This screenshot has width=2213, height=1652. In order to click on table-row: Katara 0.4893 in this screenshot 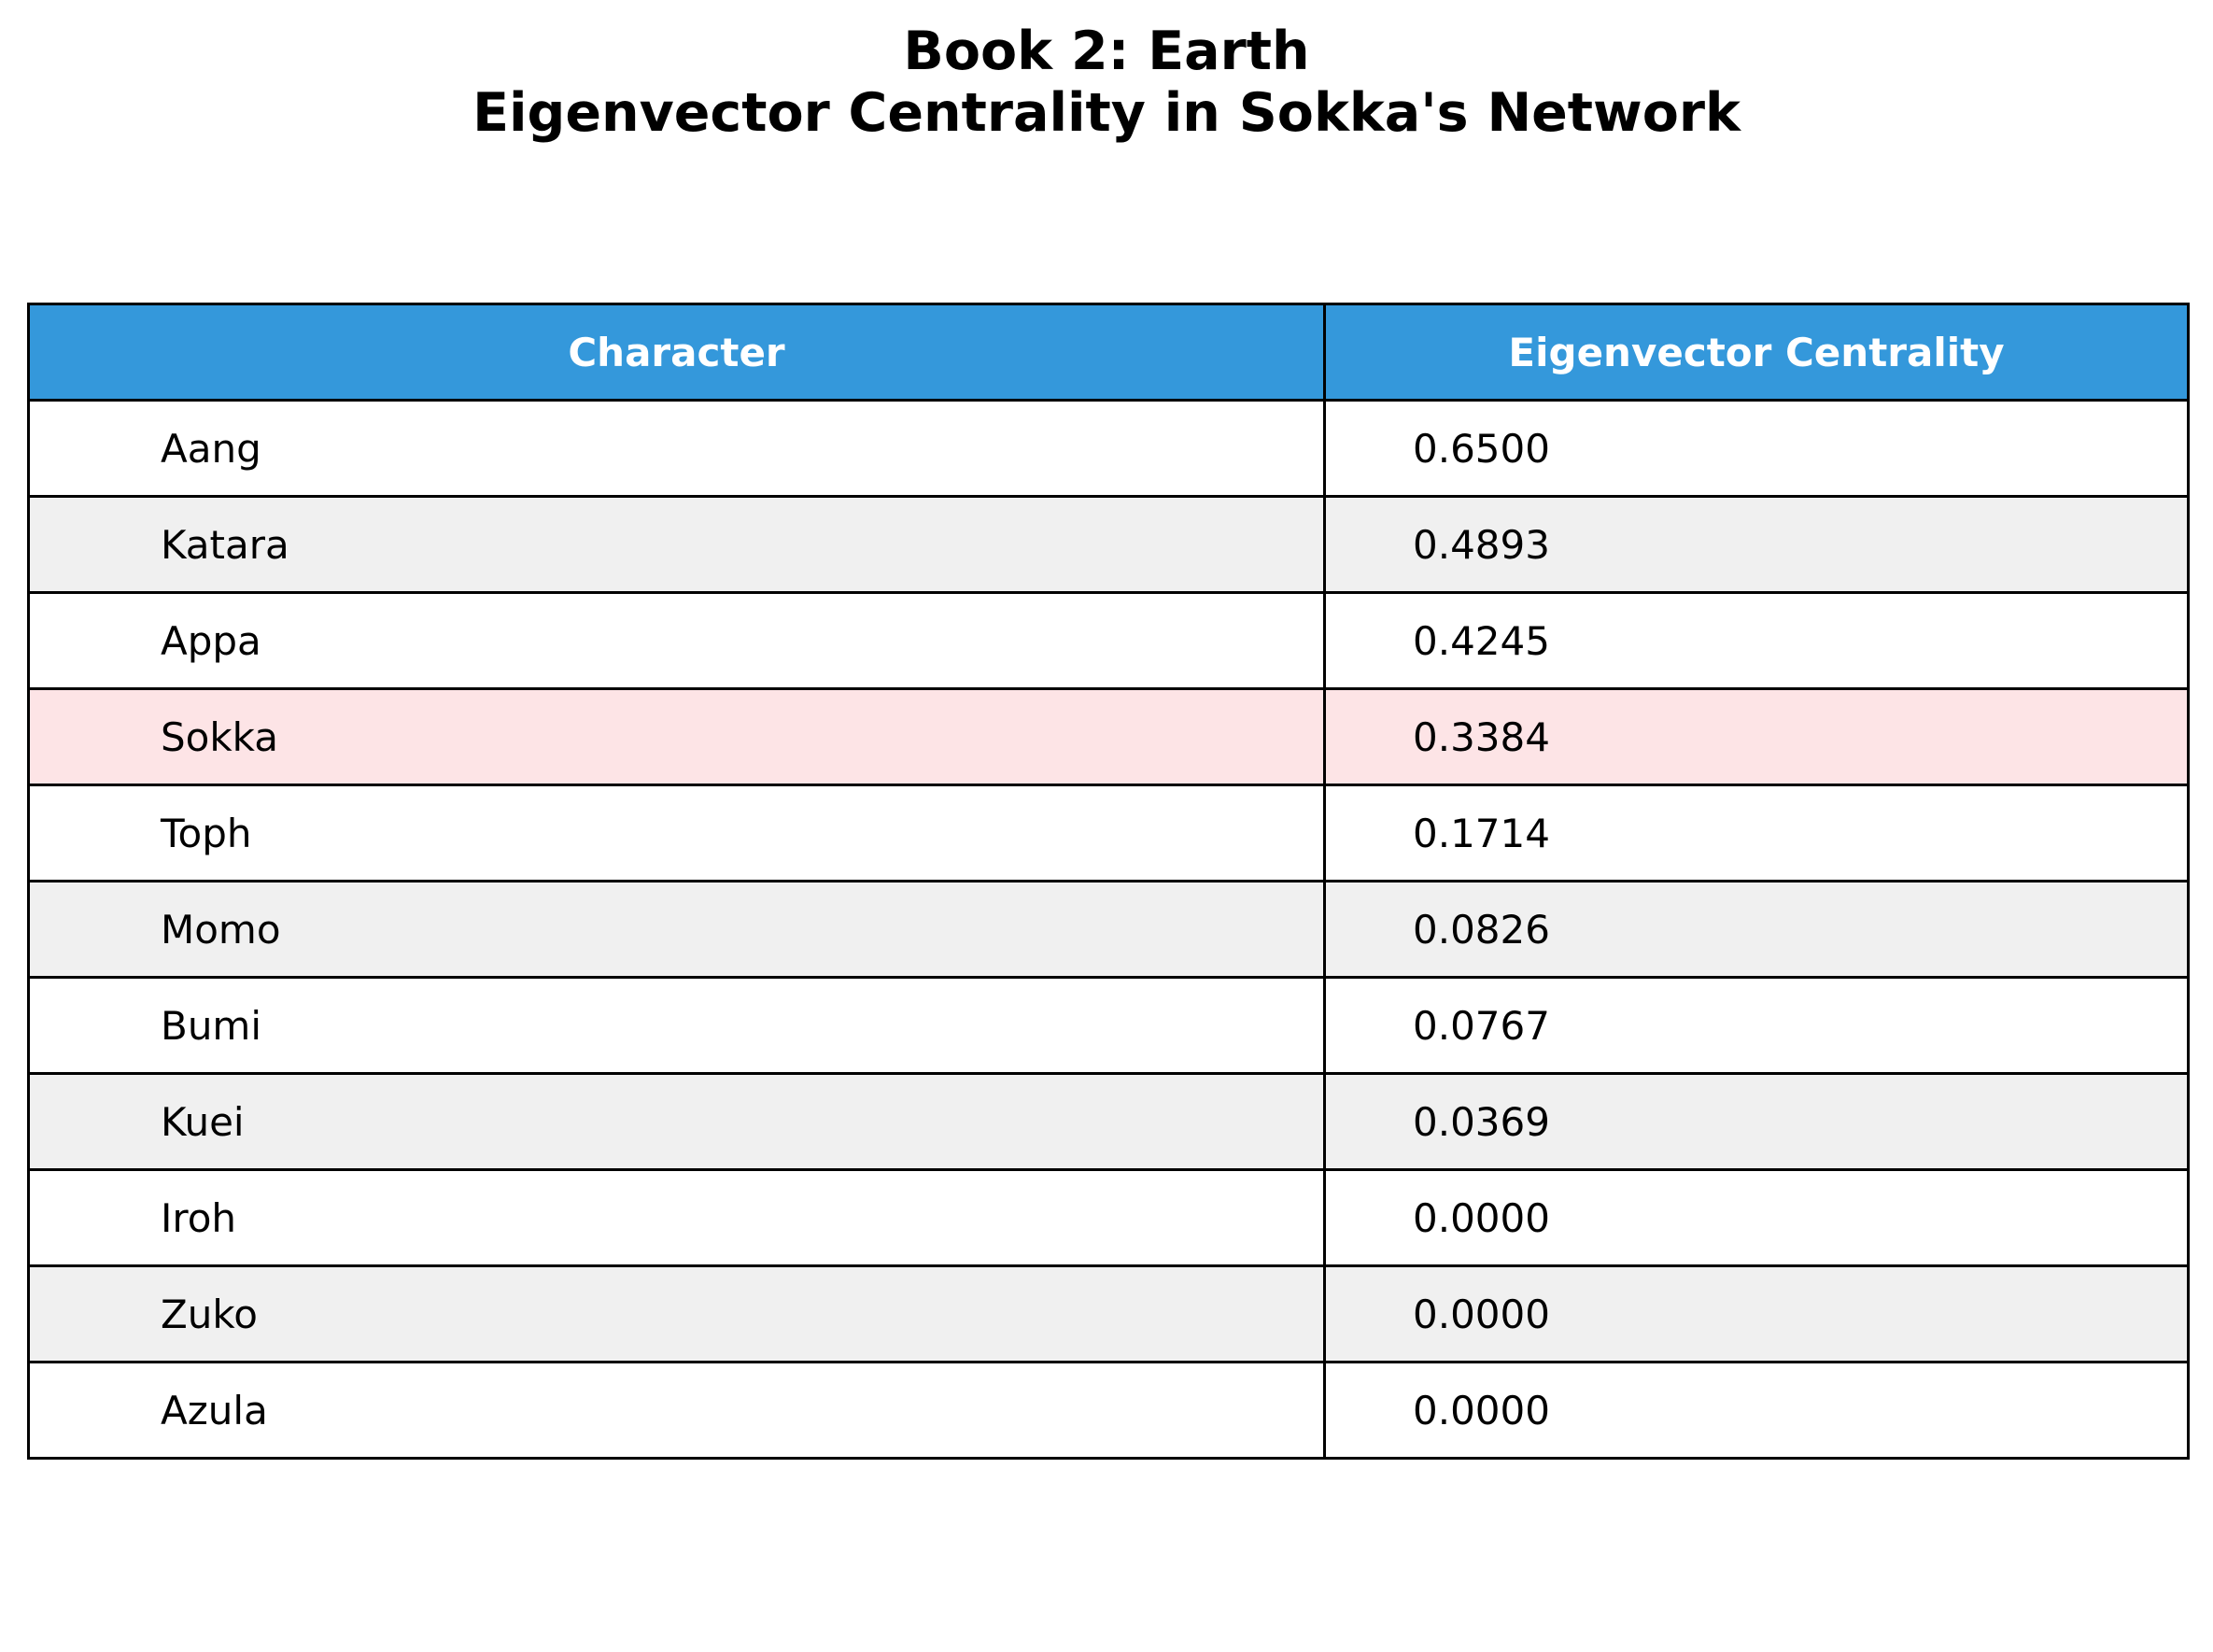, I will do `click(1109, 544)`.